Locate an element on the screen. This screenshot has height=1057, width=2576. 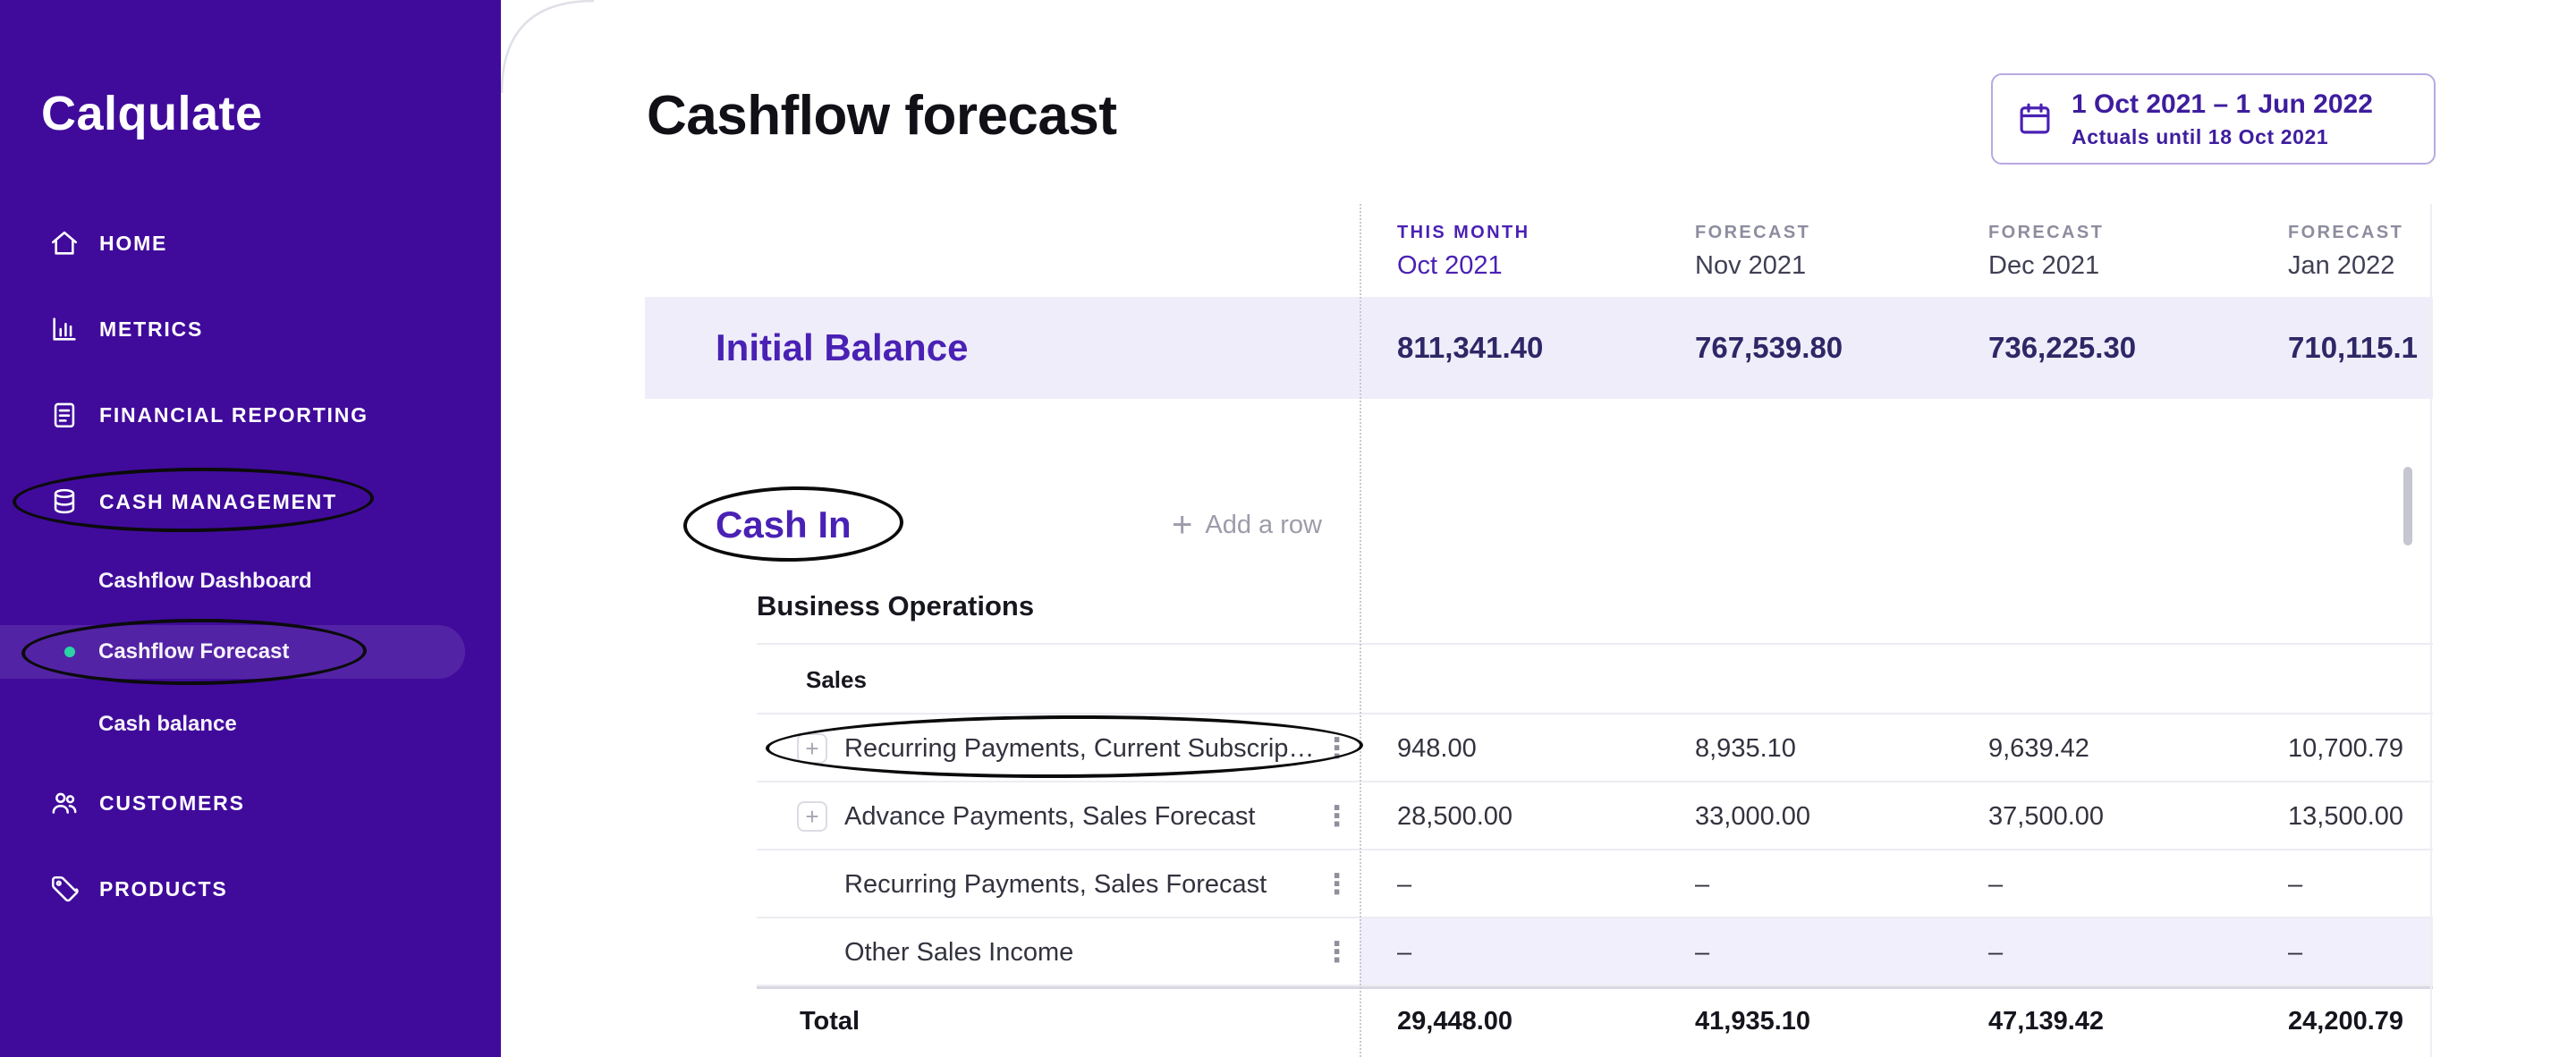
row-value: 37,500.00 is located at coordinates (2046, 816).